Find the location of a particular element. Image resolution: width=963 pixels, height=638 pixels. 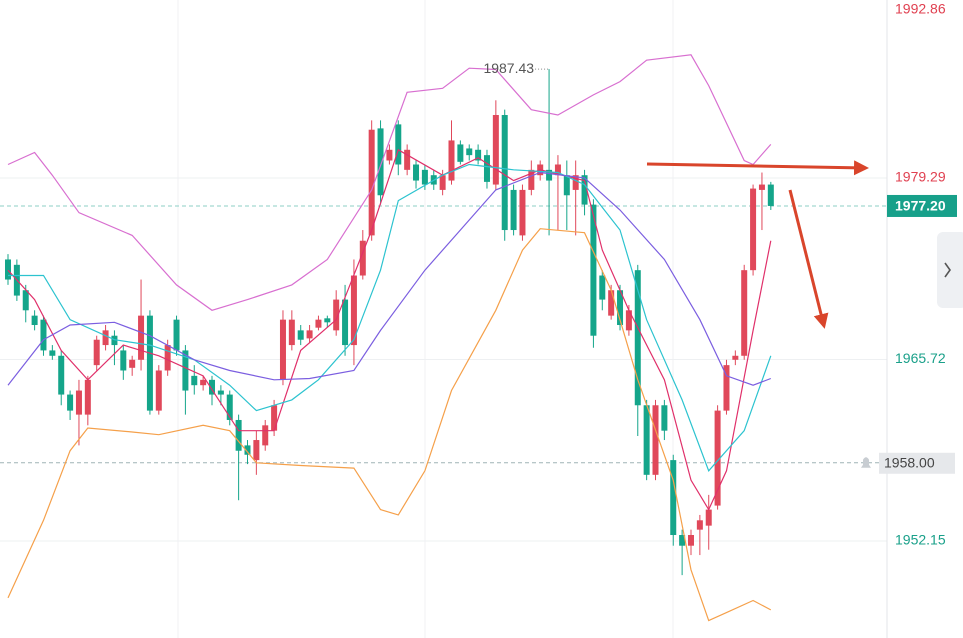

y-tick-label: 1965.72 is located at coordinates (920, 358).